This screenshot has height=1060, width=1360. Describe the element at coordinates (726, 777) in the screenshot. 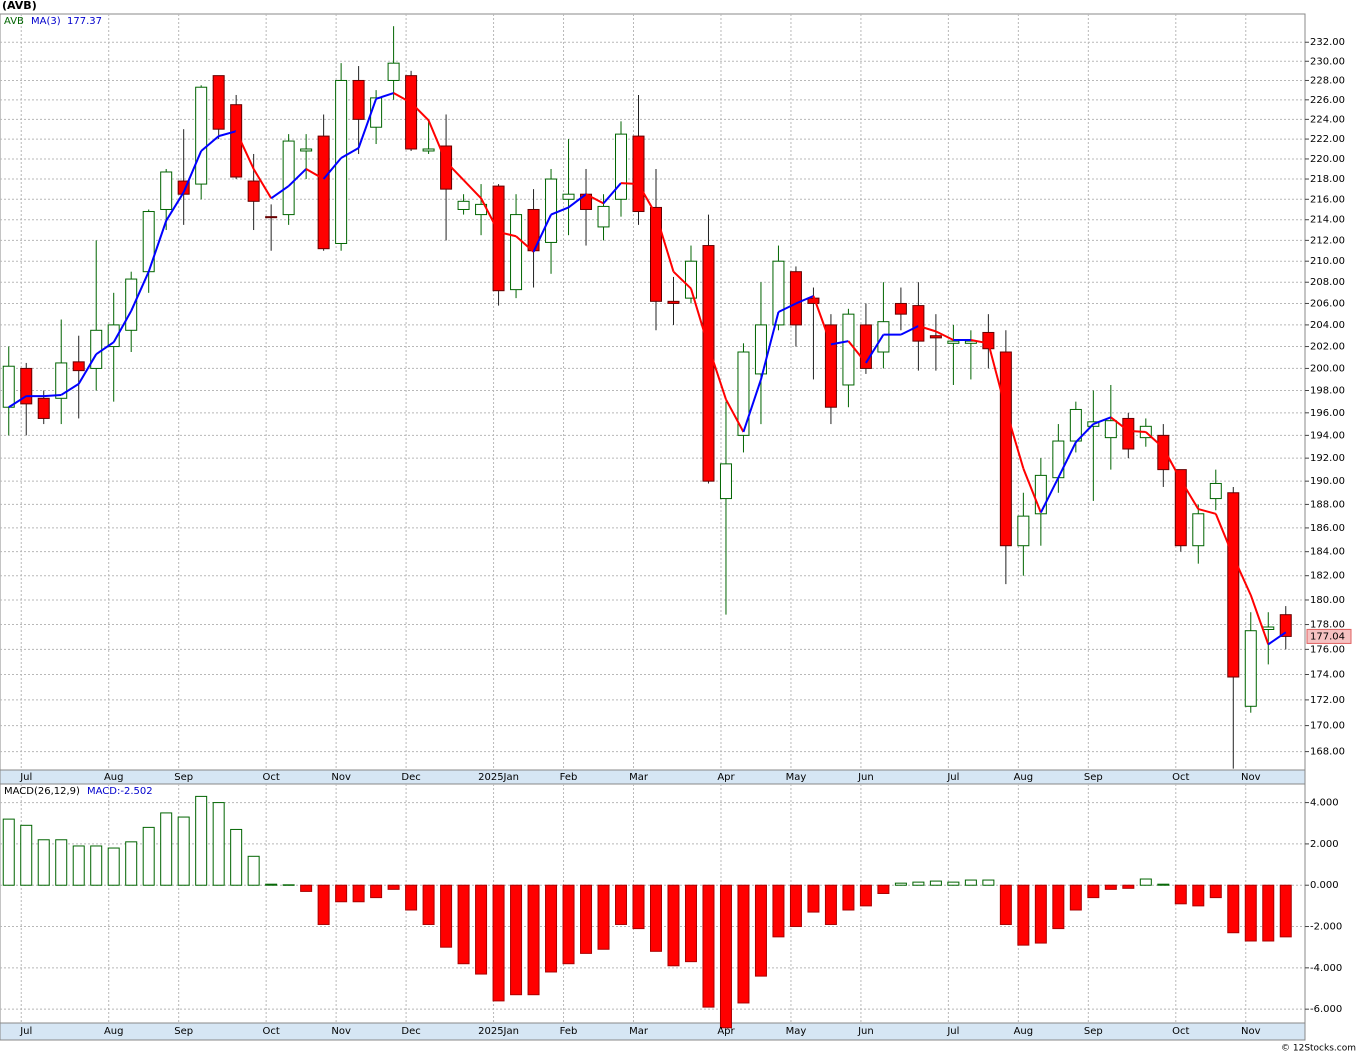

I see `x-tick-label: Apr` at that location.